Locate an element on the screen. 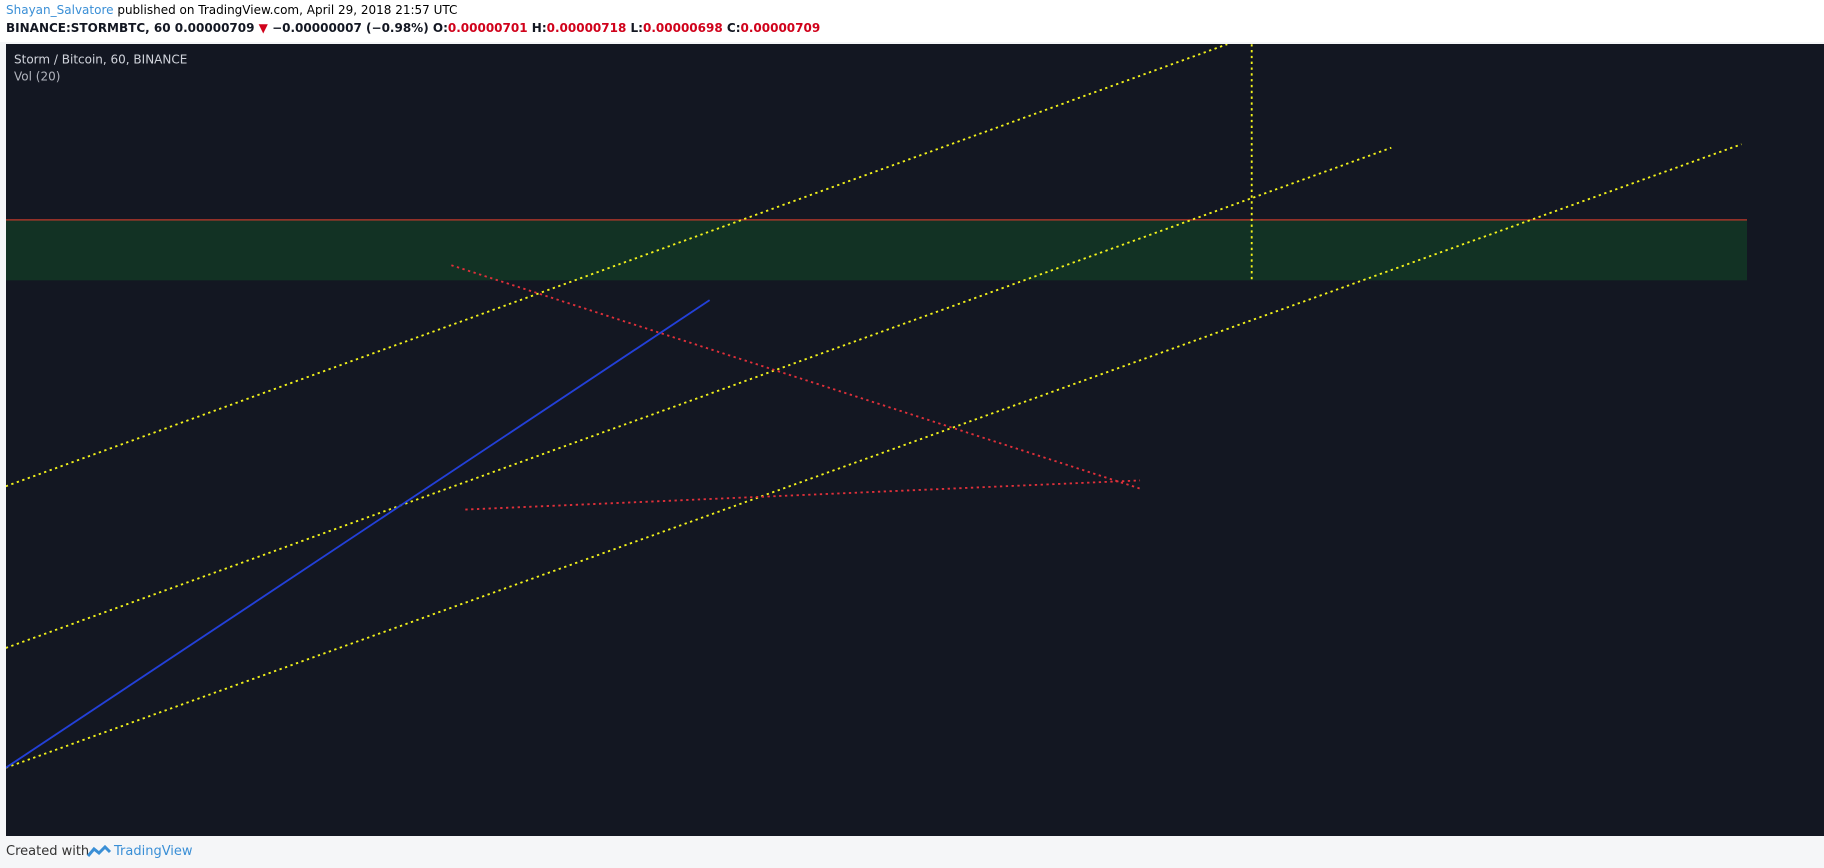 The image size is (1824, 868). c-key: C: is located at coordinates (733, 28).